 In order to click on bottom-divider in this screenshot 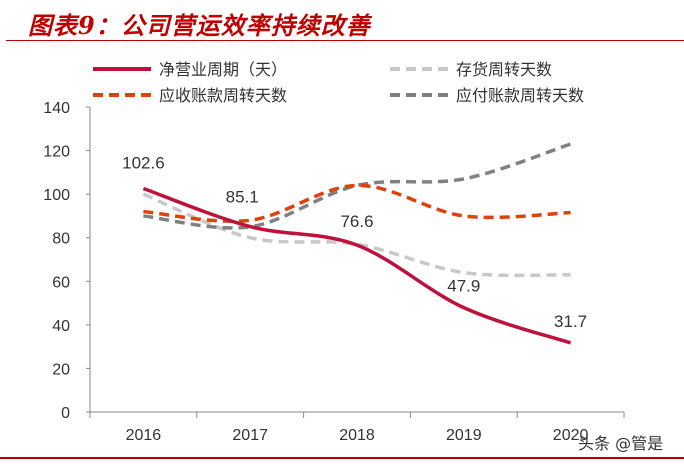, I will do `click(342, 458)`.